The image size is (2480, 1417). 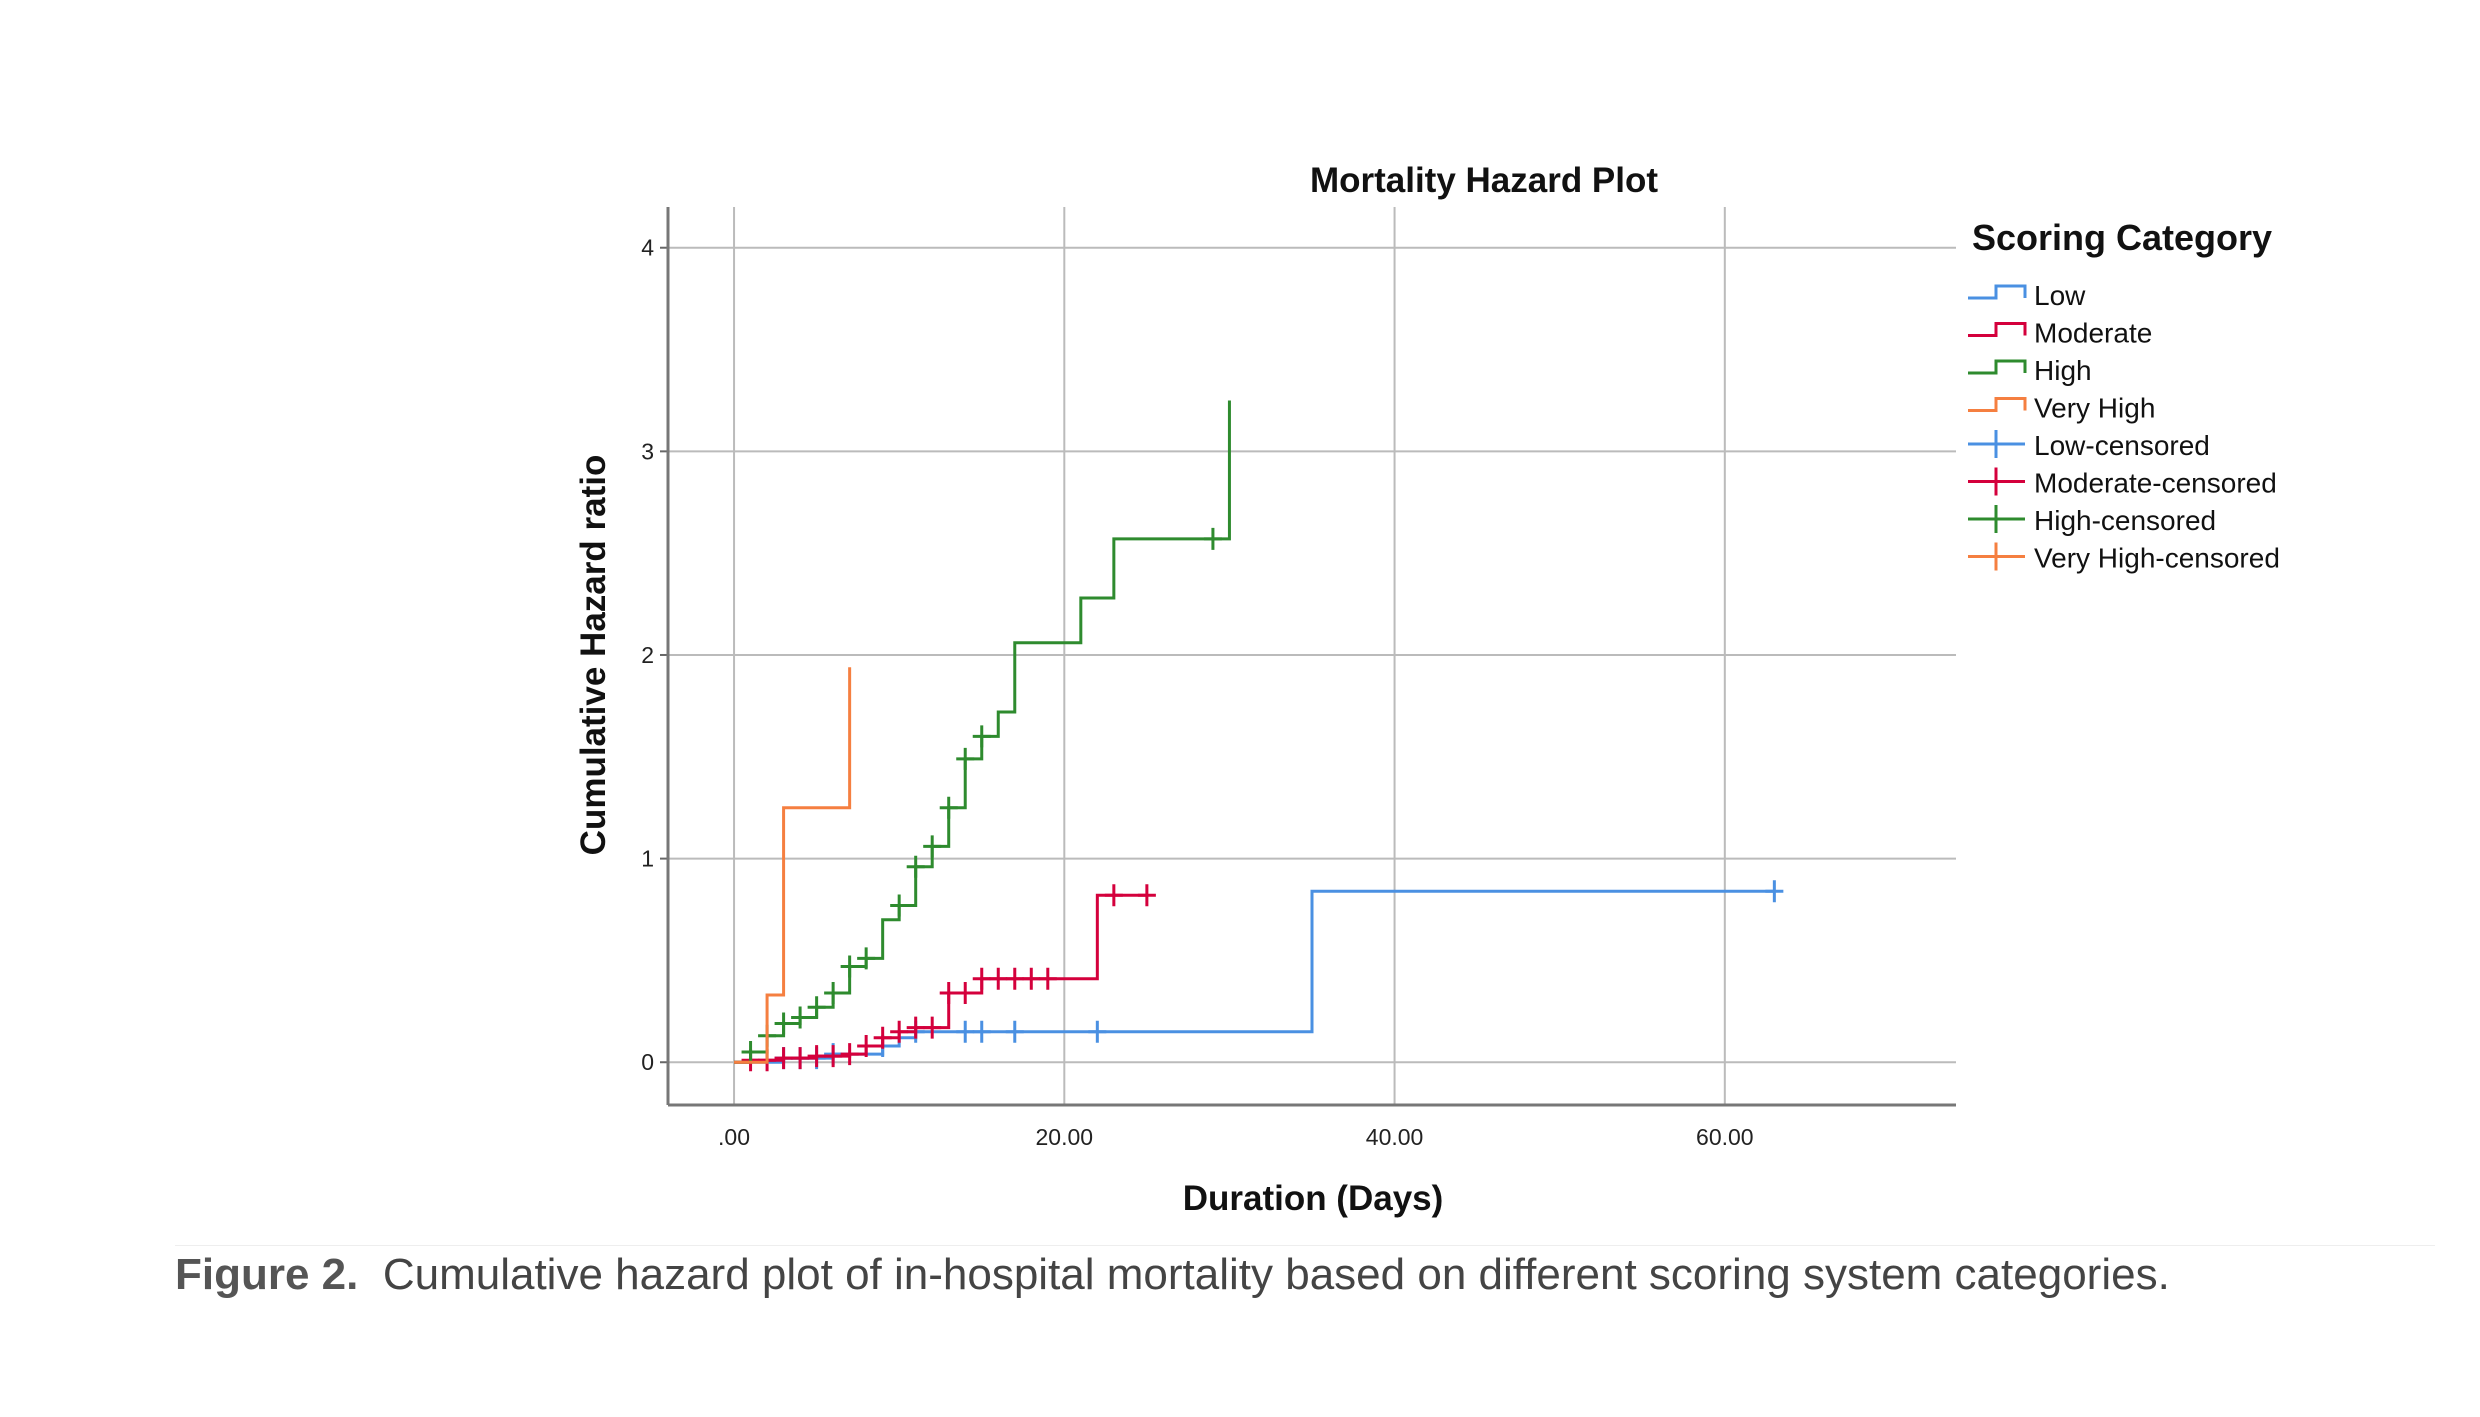 What do you see at coordinates (1313, 1198) in the screenshot?
I see `x-axis-label: Duration (Days)` at bounding box center [1313, 1198].